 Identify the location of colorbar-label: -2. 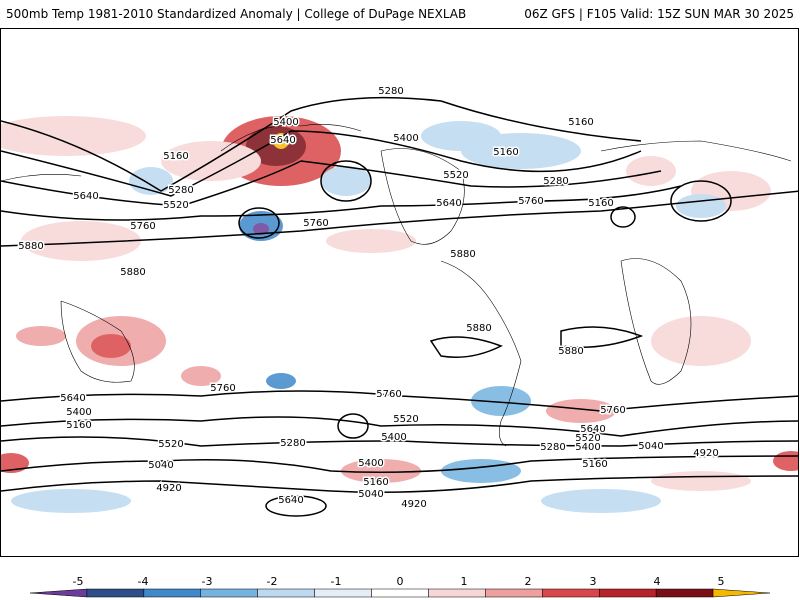
(272, 581).